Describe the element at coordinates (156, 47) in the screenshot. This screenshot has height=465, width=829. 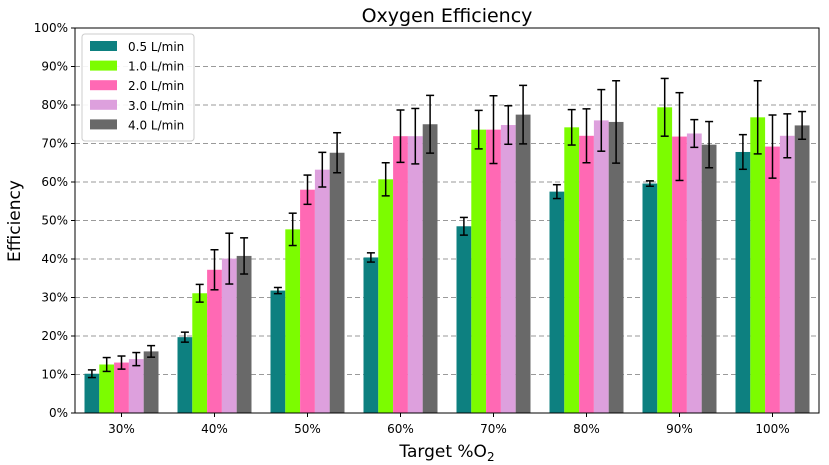
I see `legend-label: 0.5 L/min` at that location.